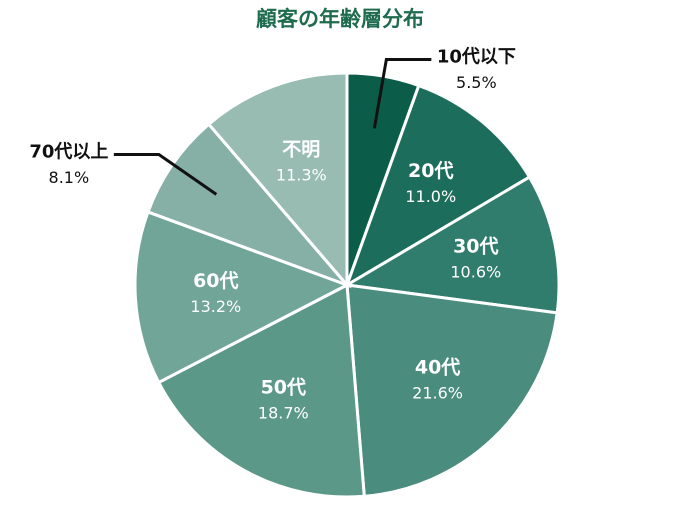 Image resolution: width=680 pixels, height=514 pixels. What do you see at coordinates (301, 174) in the screenshot?
I see `slice-value: 11.3%` at bounding box center [301, 174].